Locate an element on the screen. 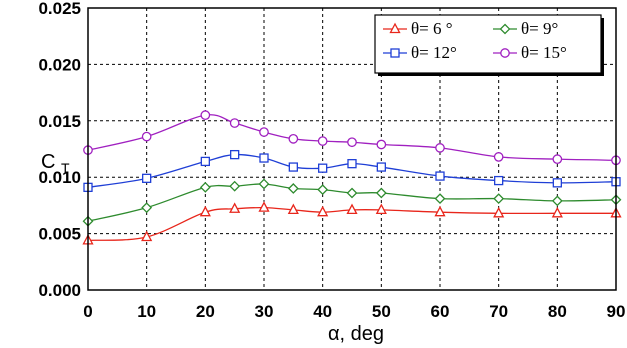 This screenshot has width=627, height=348. x-tick-label: 0 is located at coordinates (87, 311).